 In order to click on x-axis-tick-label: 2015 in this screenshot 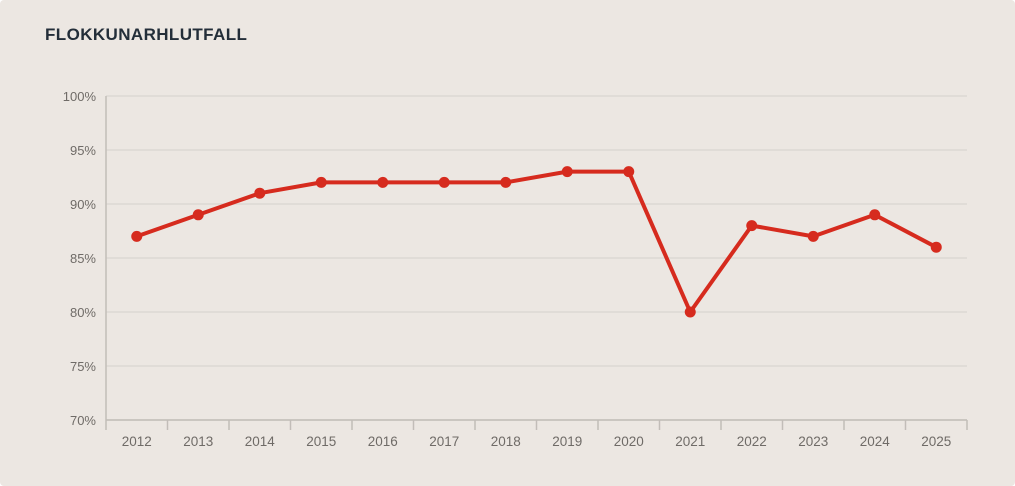, I will do `click(321, 441)`.